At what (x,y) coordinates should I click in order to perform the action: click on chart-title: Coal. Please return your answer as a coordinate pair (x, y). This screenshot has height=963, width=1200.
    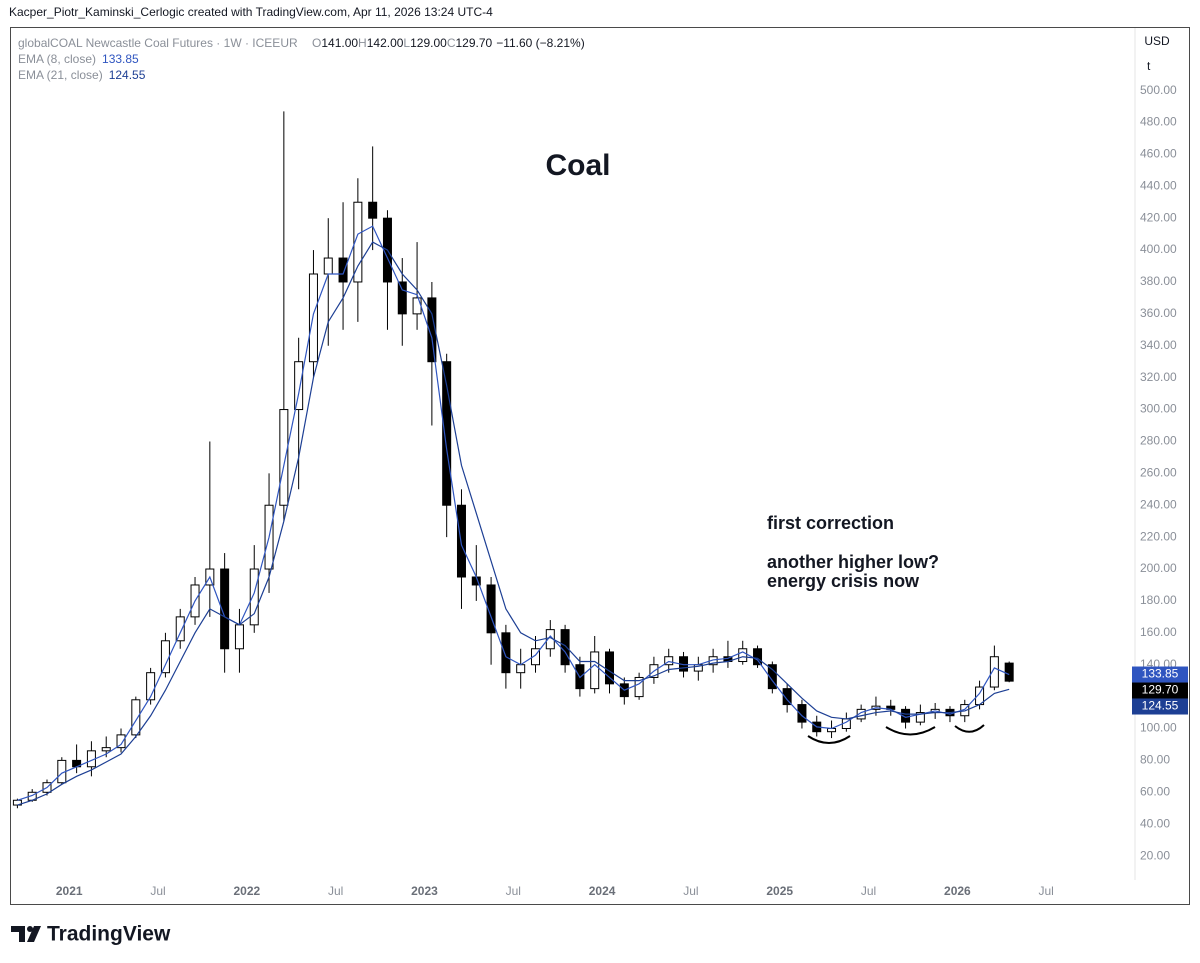
    Looking at the image, I should click on (577, 165).